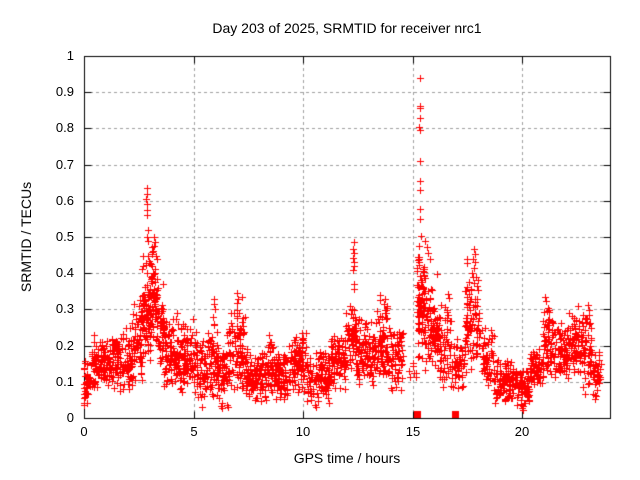  I want to click on y-tick-label: 0.3, so click(64, 308).